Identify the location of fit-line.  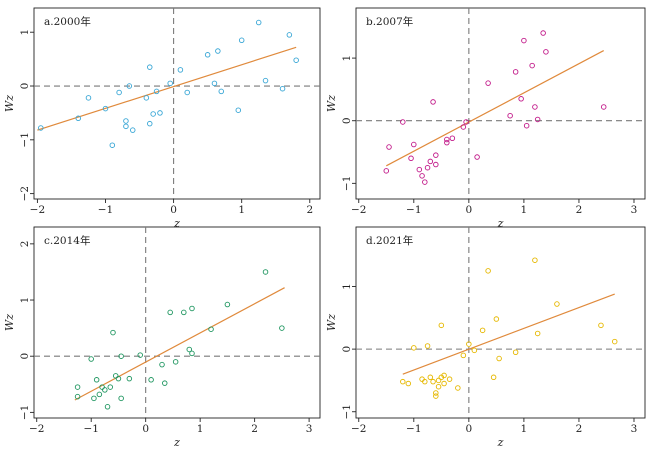
(179, 344).